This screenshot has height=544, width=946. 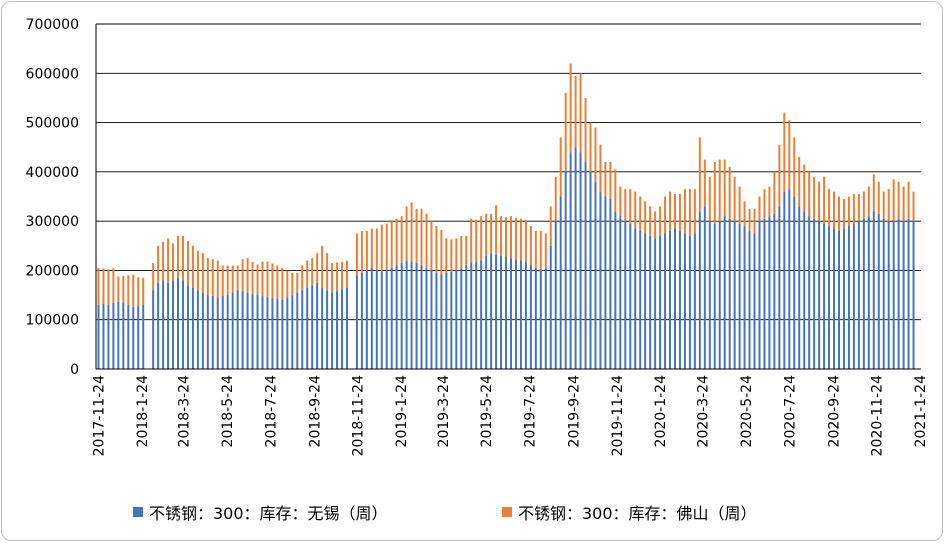 What do you see at coordinates (402, 411) in the screenshot?
I see `x-tick-label: 2019-1-24` at bounding box center [402, 411].